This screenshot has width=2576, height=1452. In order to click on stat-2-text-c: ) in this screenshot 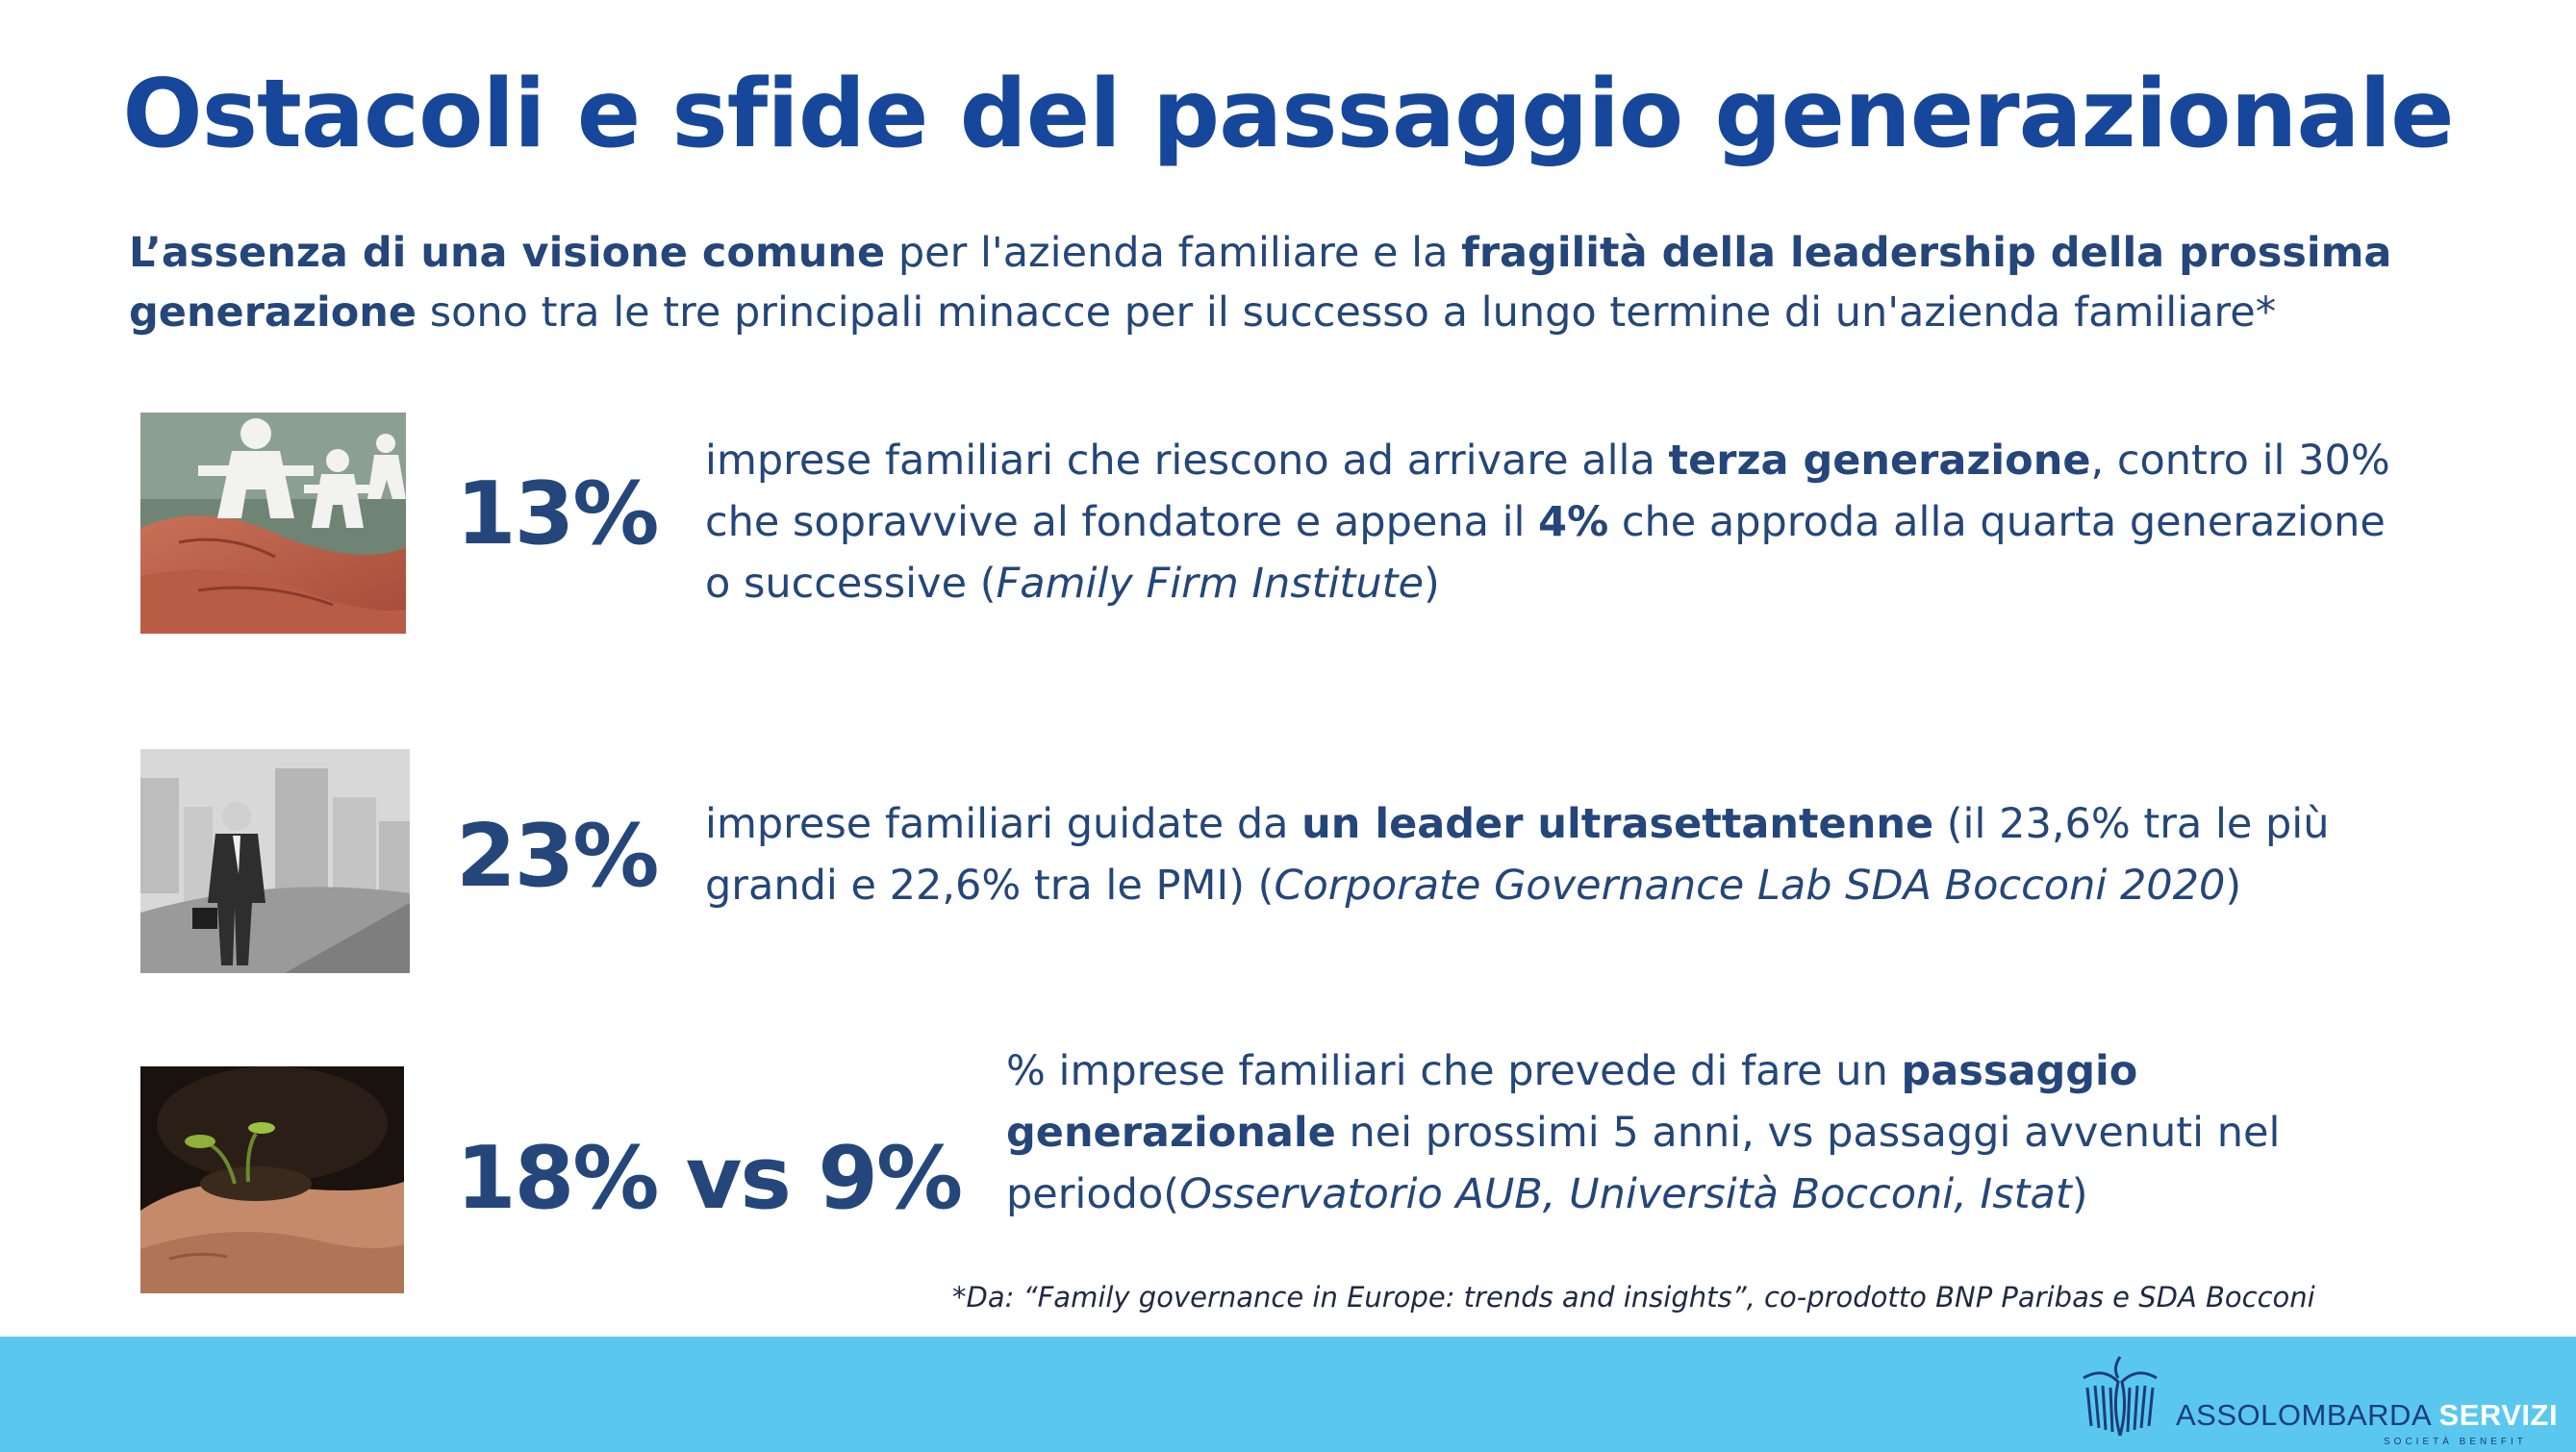, I will do `click(2233, 886)`.